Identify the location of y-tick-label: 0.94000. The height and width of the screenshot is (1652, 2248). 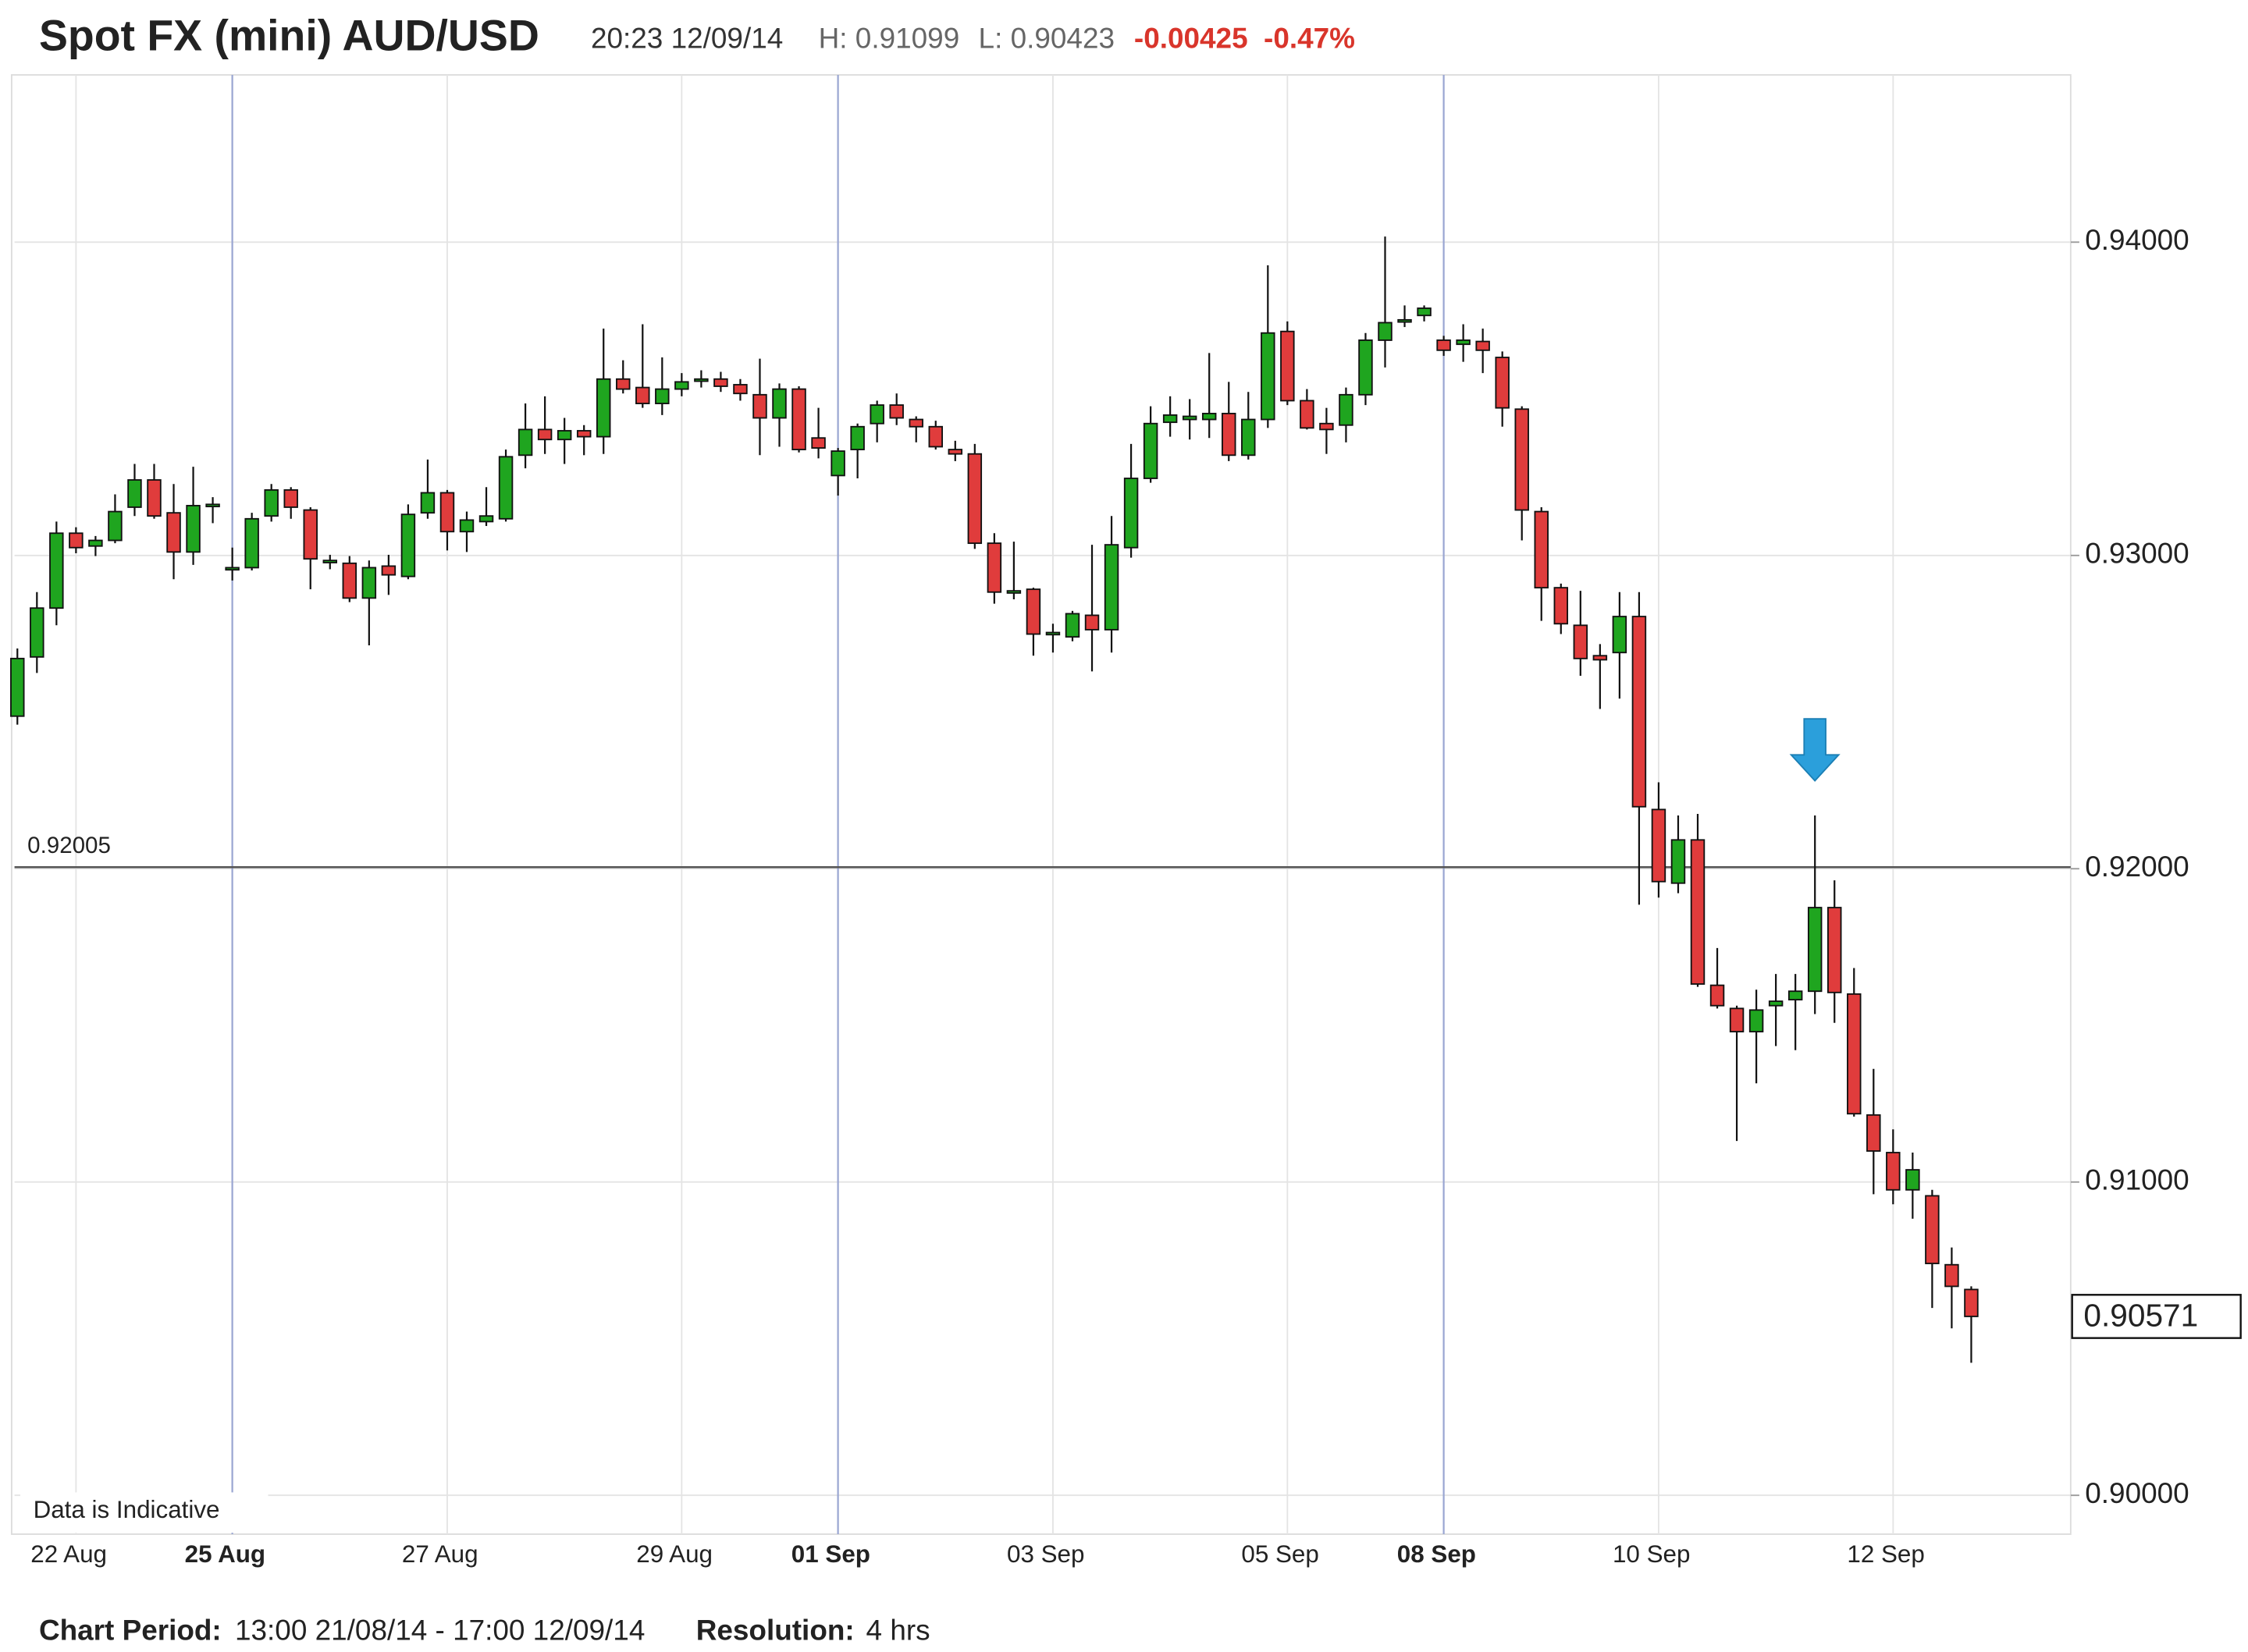
(2137, 240).